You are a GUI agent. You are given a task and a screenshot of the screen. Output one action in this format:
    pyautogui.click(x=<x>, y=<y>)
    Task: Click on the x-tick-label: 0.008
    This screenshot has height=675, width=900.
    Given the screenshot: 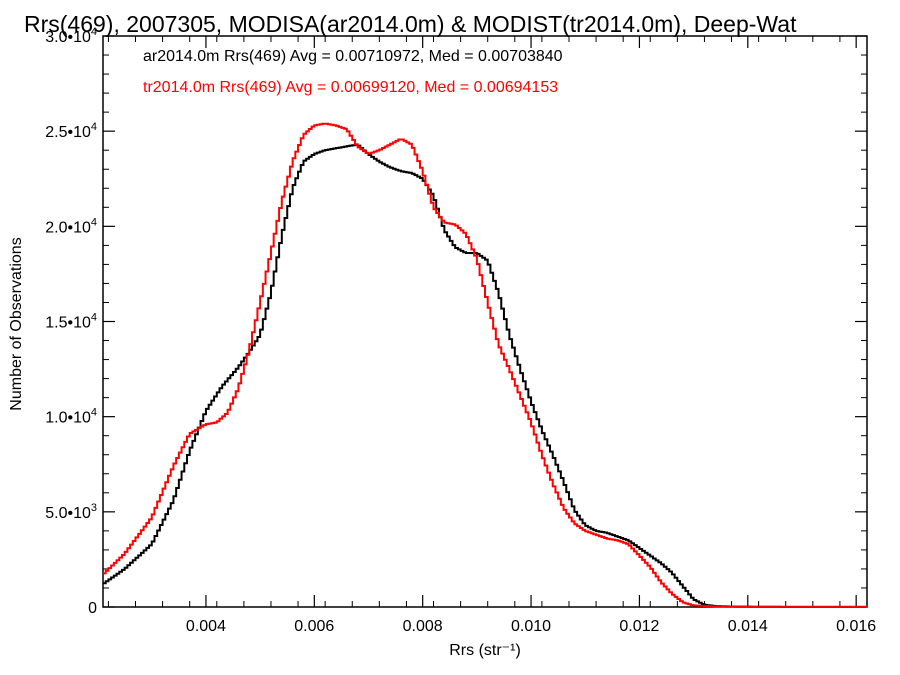 What is the action you would take?
    pyautogui.click(x=423, y=626)
    